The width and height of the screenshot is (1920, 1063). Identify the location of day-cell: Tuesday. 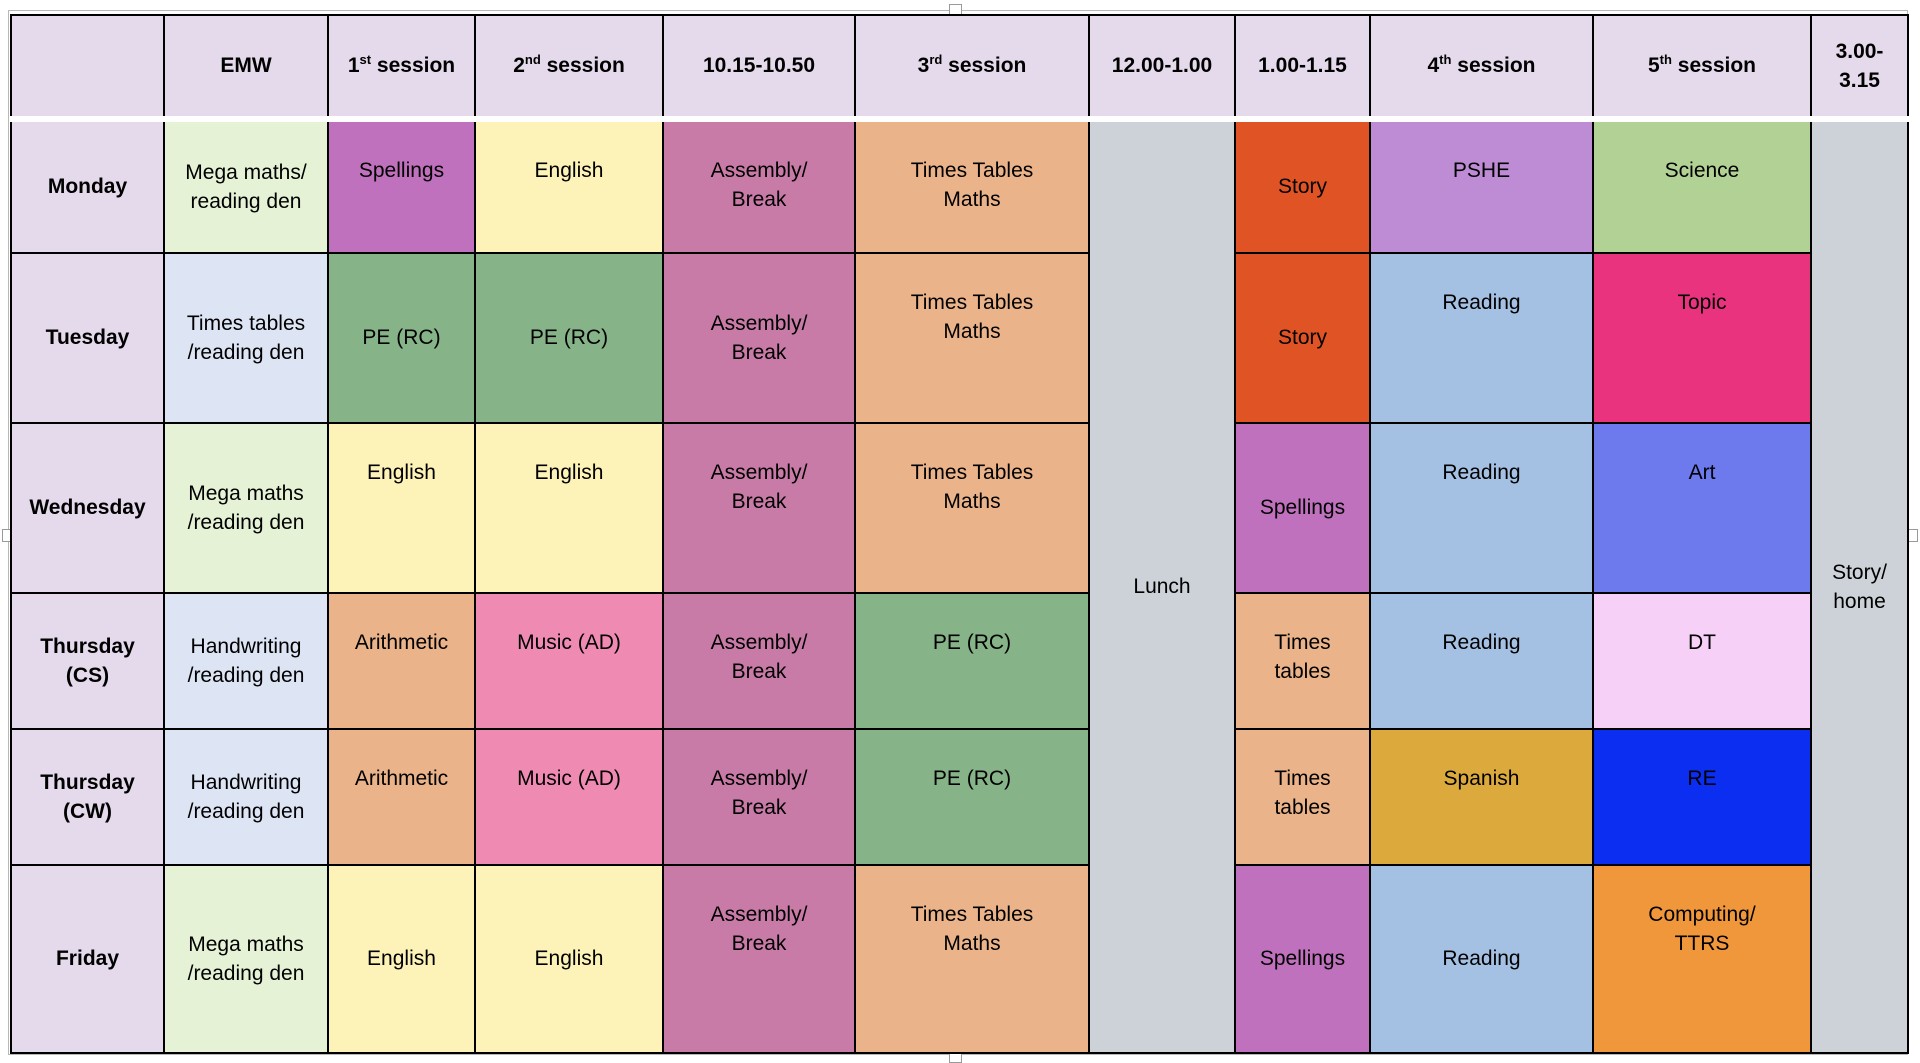
(87, 338).